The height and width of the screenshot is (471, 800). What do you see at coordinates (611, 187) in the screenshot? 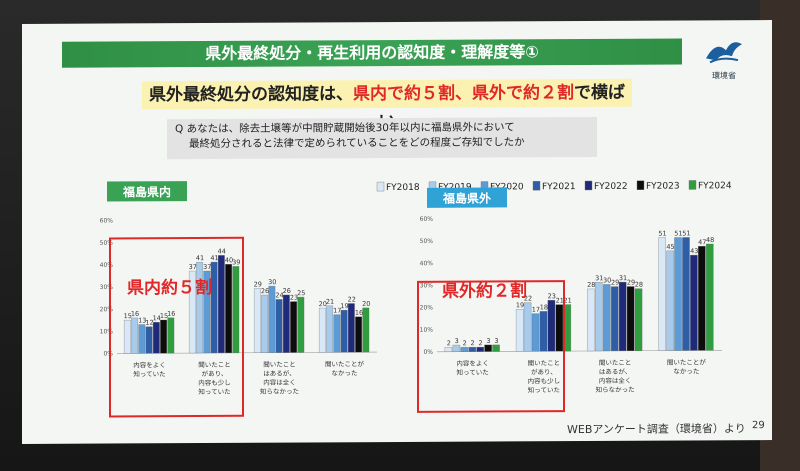
I see `legend-label: FY2022` at bounding box center [611, 187].